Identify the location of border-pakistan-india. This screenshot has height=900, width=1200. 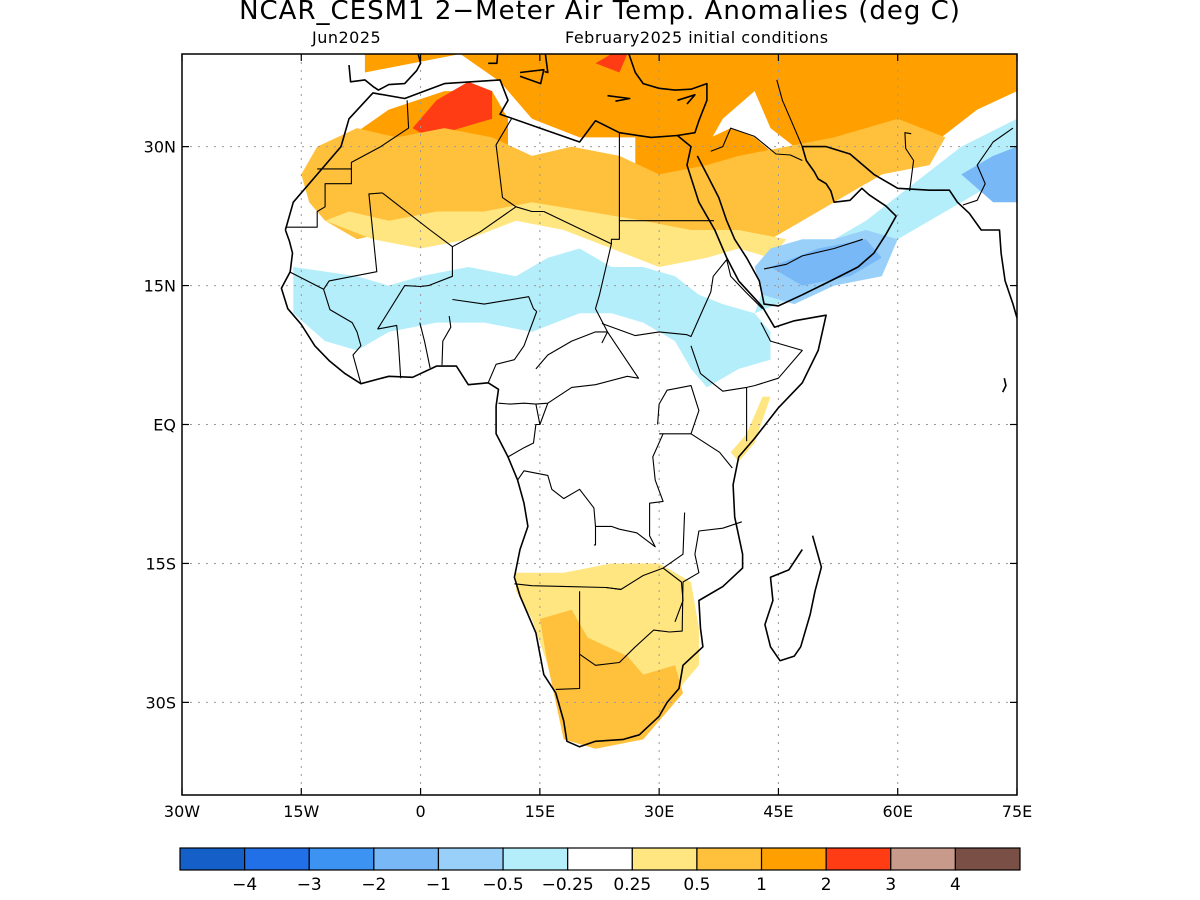
(988, 166).